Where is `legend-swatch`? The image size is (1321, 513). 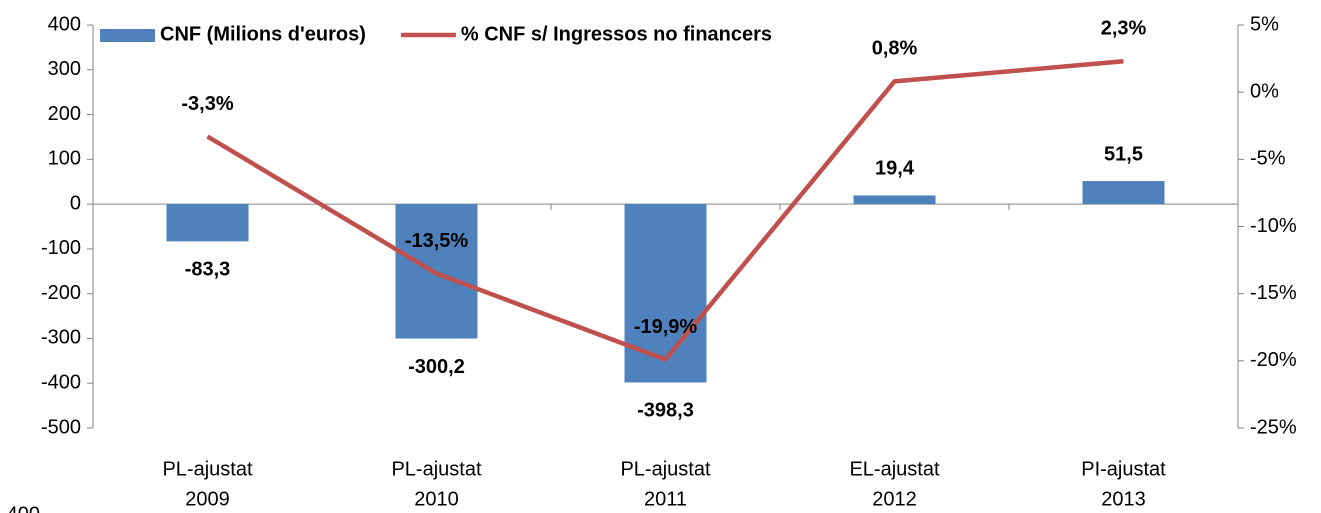 legend-swatch is located at coordinates (127, 35).